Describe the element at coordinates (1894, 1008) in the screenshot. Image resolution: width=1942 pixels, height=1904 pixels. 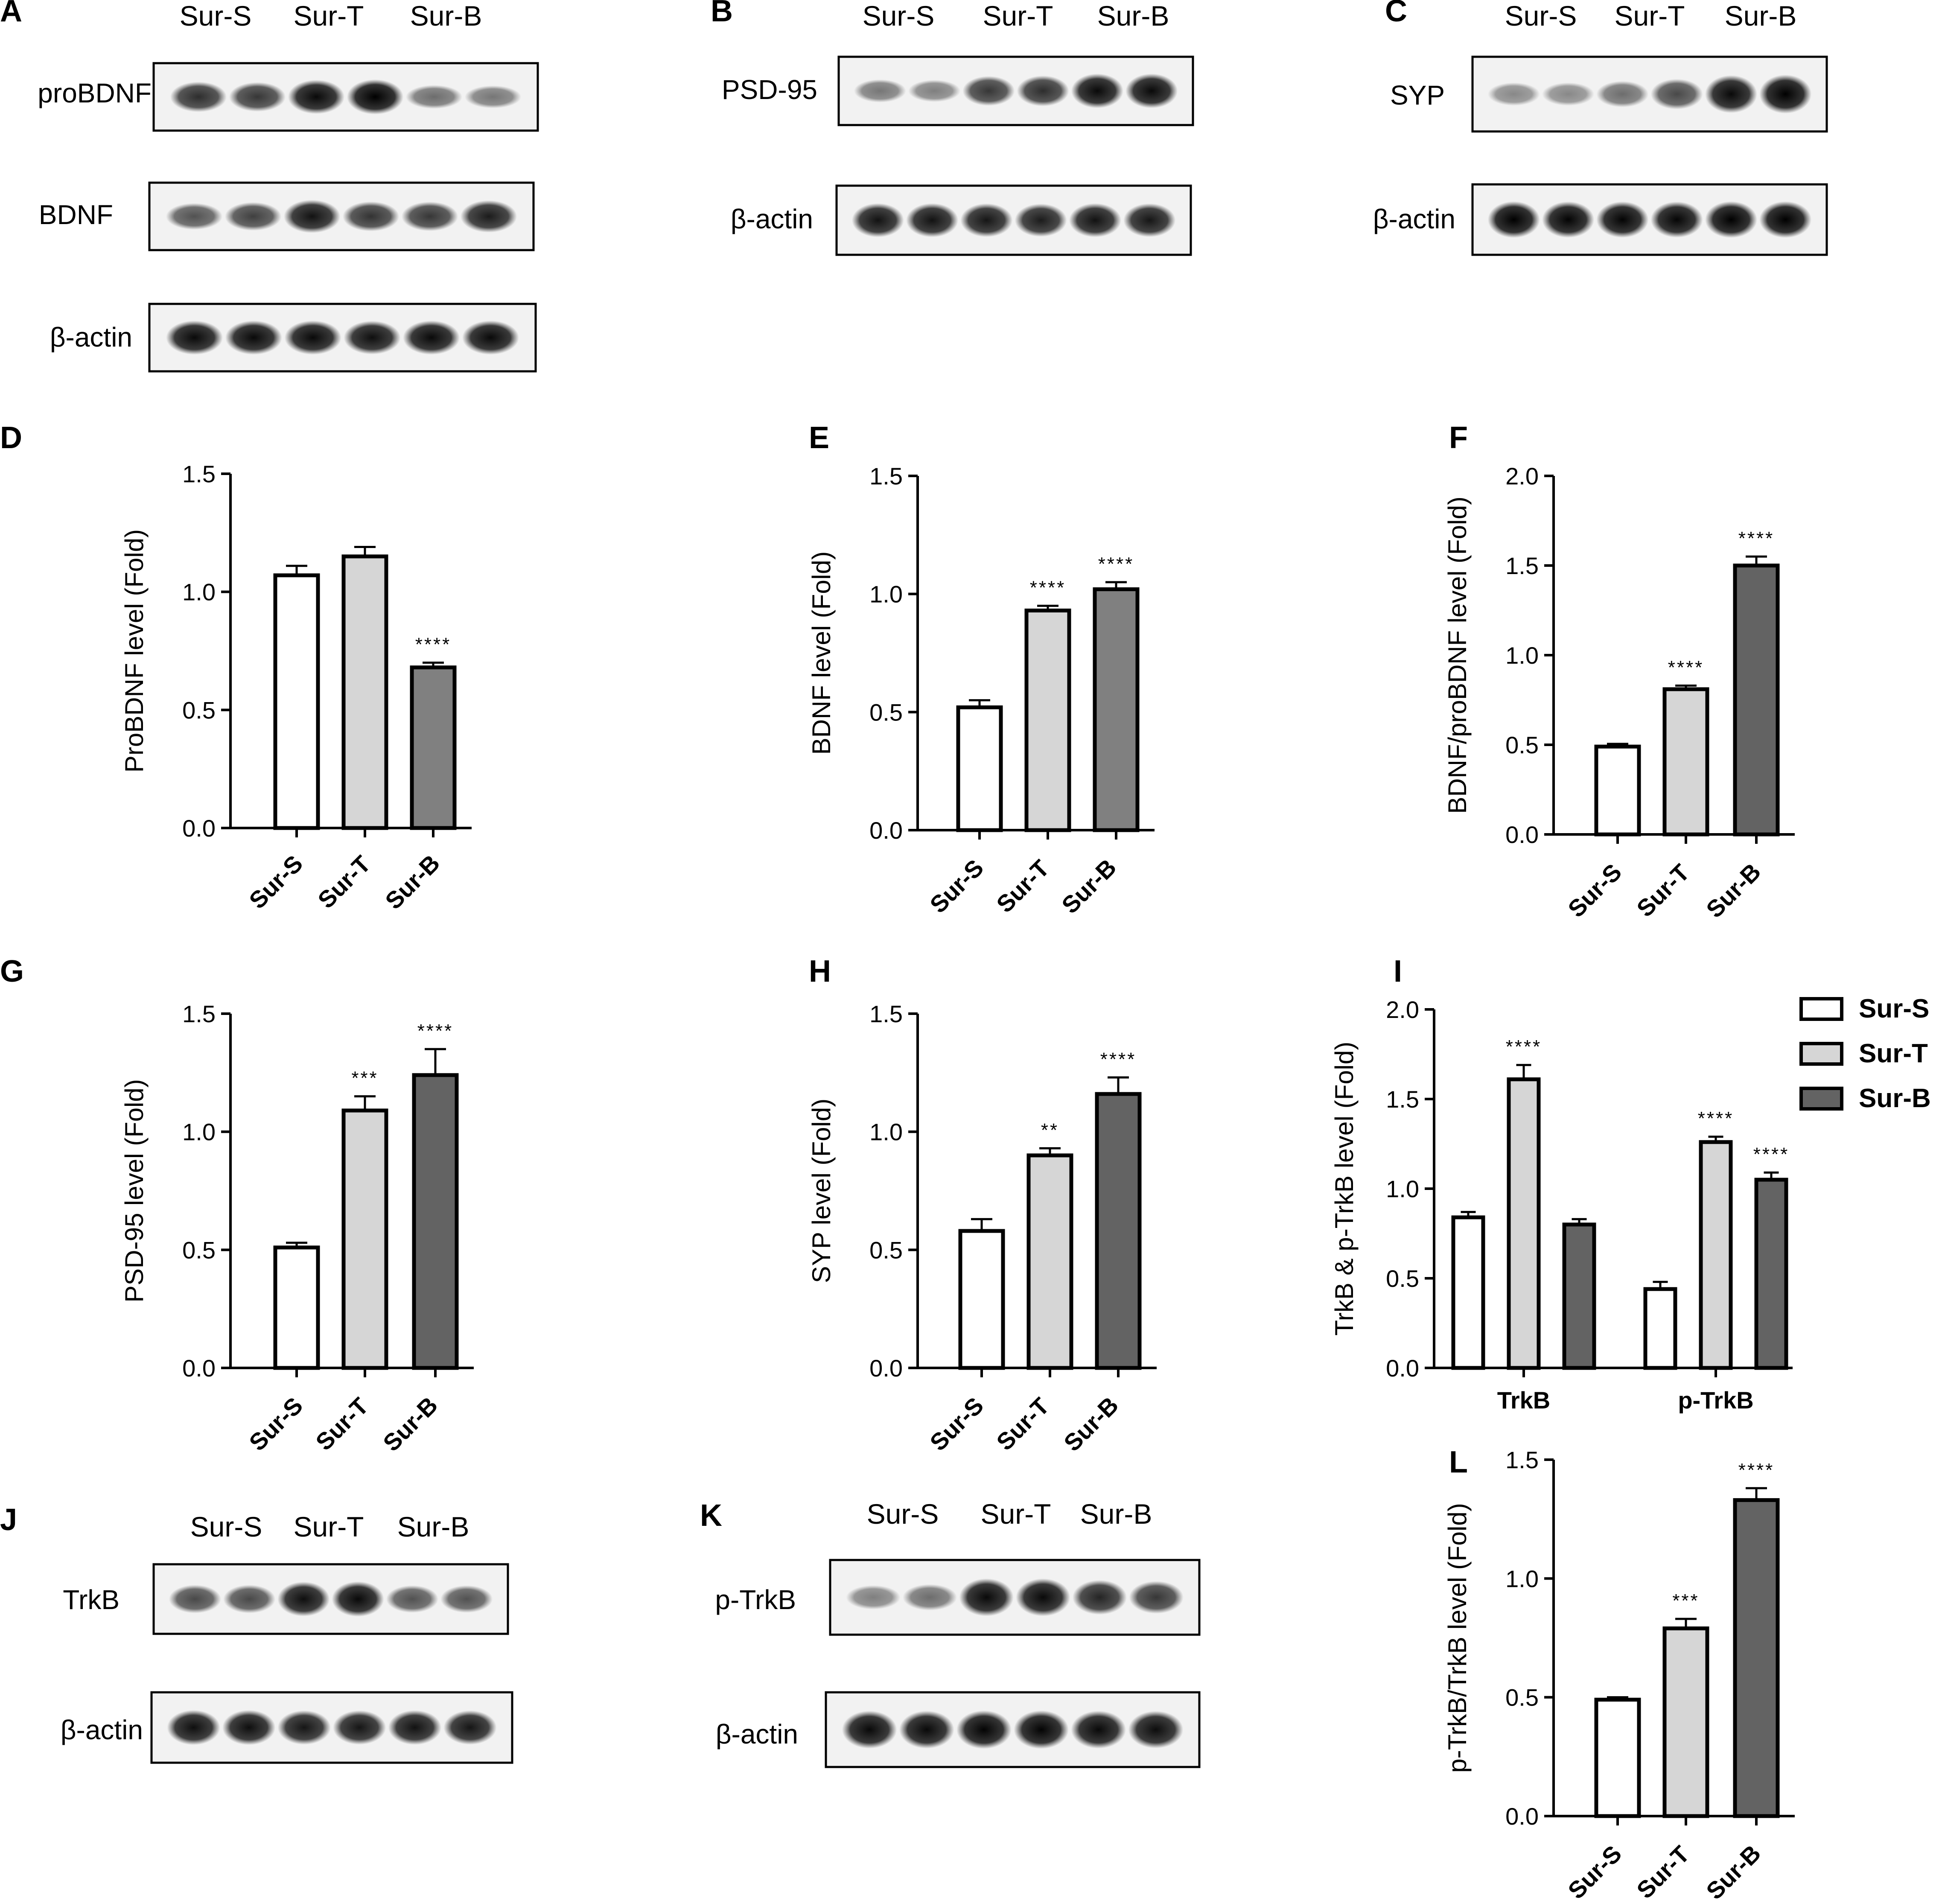
I see `legend-label: Sur-S` at that location.